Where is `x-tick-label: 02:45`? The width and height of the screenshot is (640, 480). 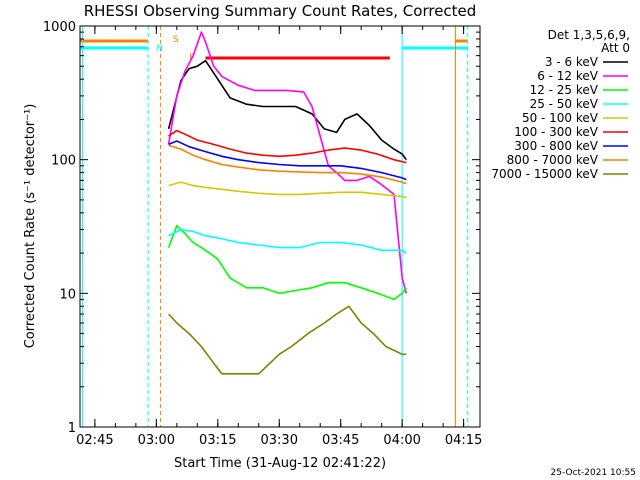 x-tick-label: 02:45 is located at coordinates (94, 440).